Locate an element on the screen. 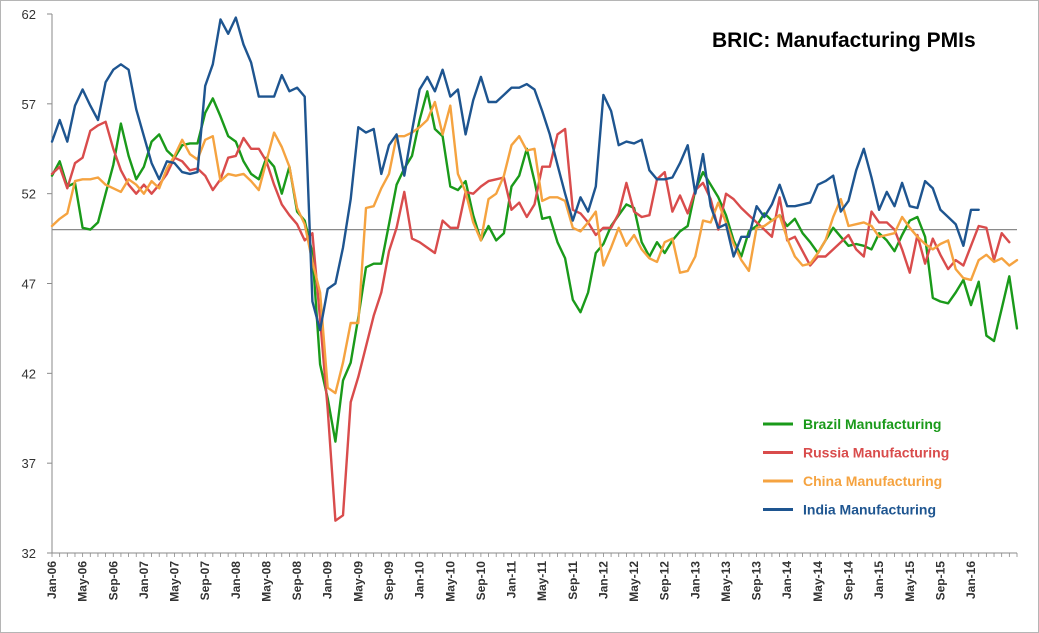  x-tick-label: Jan-10 is located at coordinates (420, 580).